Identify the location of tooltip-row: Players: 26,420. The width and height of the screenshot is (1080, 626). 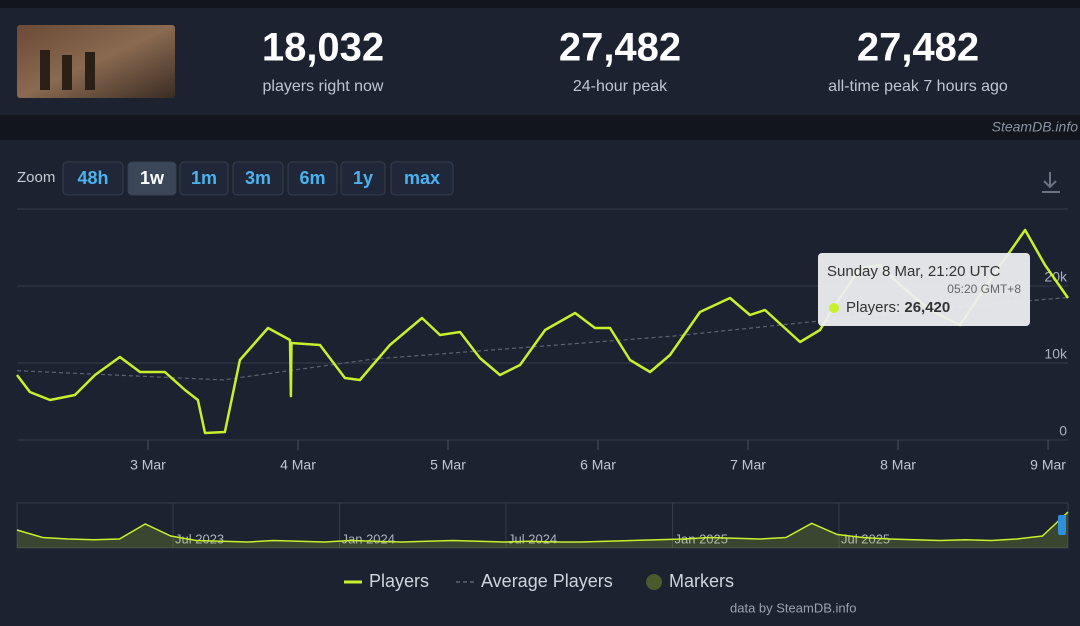
(898, 307).